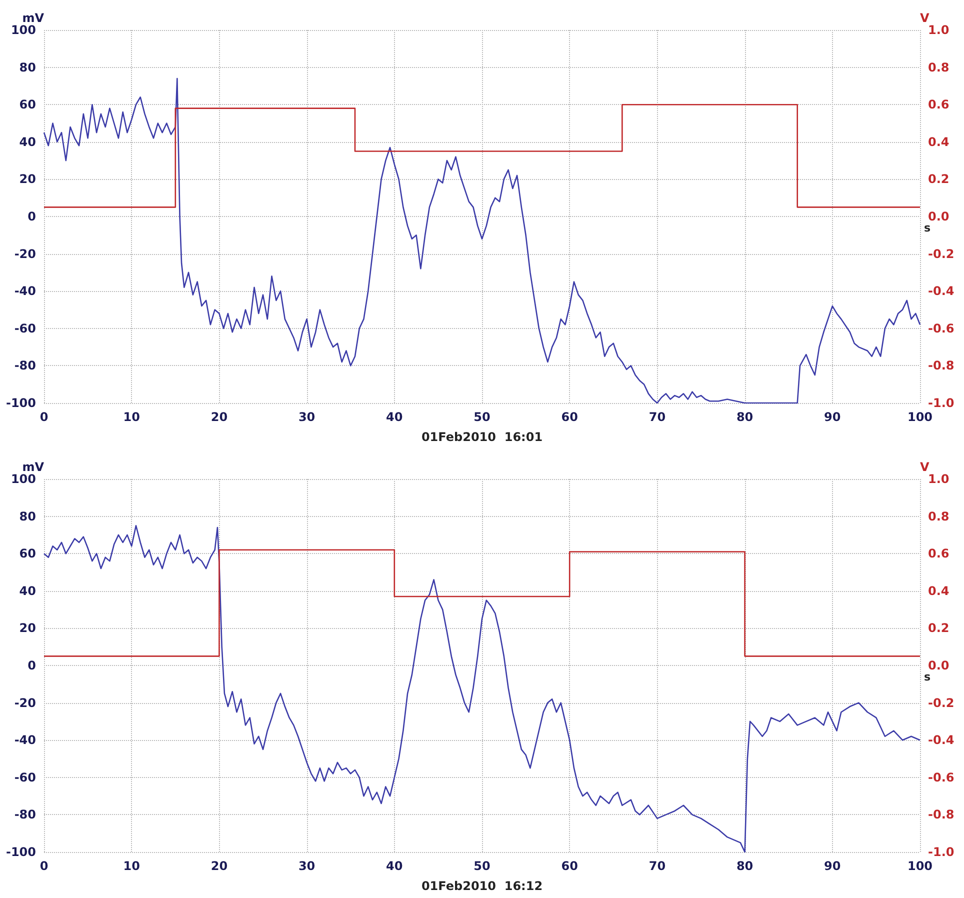 The width and height of the screenshot is (964, 898). I want to click on text: 01Feb2010 16:12, so click(482, 886).